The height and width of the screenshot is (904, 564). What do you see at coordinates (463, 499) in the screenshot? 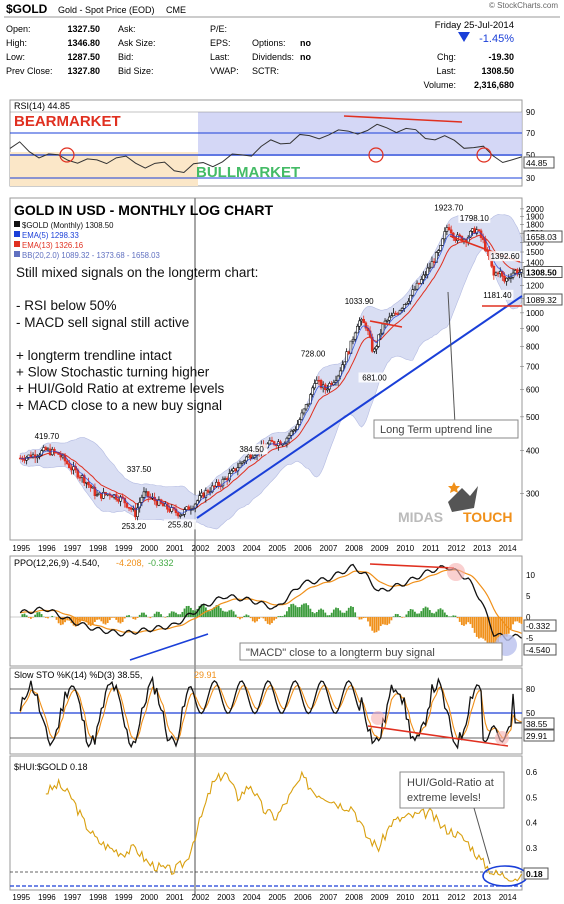
I see `bull-icon` at bounding box center [463, 499].